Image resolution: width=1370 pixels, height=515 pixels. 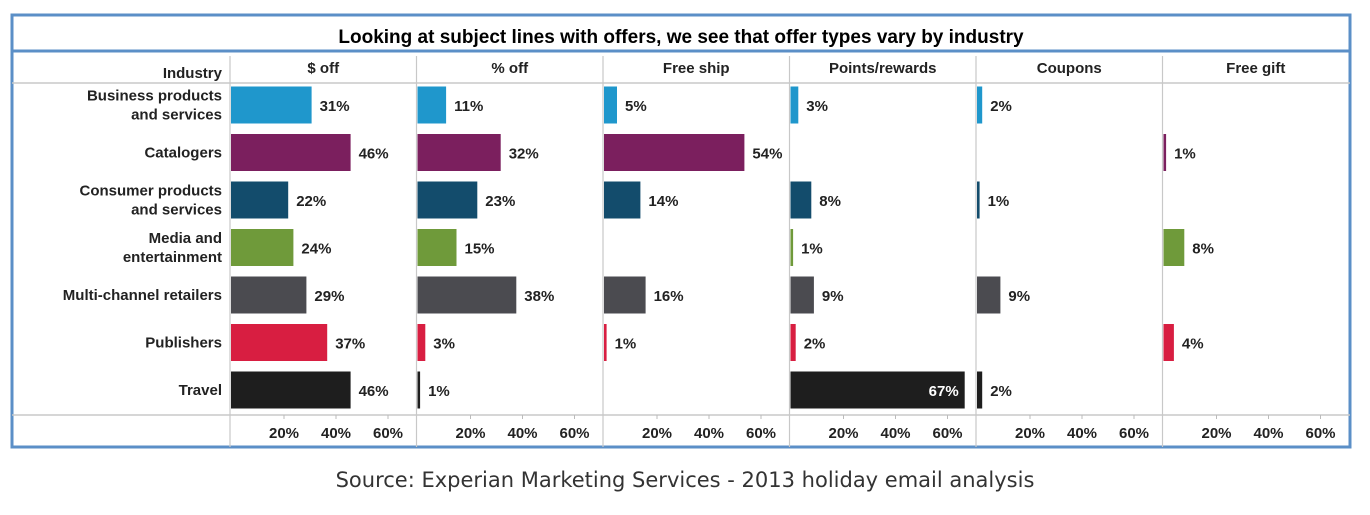 What do you see at coordinates (883, 68) in the screenshot?
I see `panel-header: Points/rewards` at bounding box center [883, 68].